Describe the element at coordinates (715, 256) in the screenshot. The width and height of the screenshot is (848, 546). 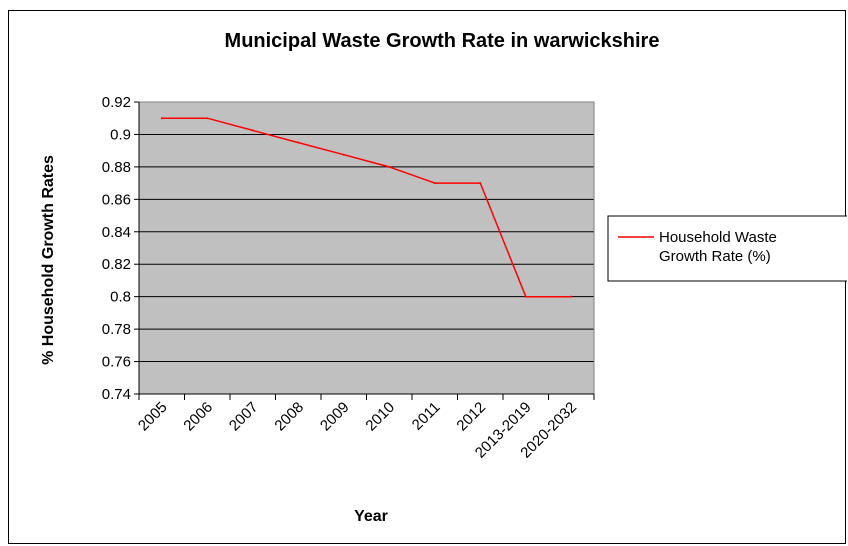
I see `legend-label-line-2: Growth Rate (%)` at that location.